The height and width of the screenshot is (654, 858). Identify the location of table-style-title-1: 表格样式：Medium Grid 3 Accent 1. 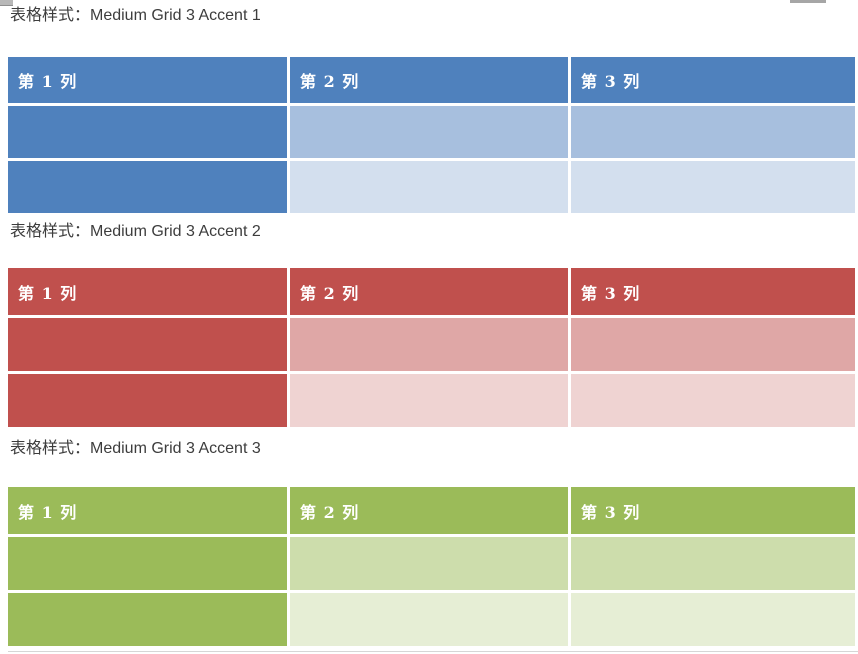
(135, 15).